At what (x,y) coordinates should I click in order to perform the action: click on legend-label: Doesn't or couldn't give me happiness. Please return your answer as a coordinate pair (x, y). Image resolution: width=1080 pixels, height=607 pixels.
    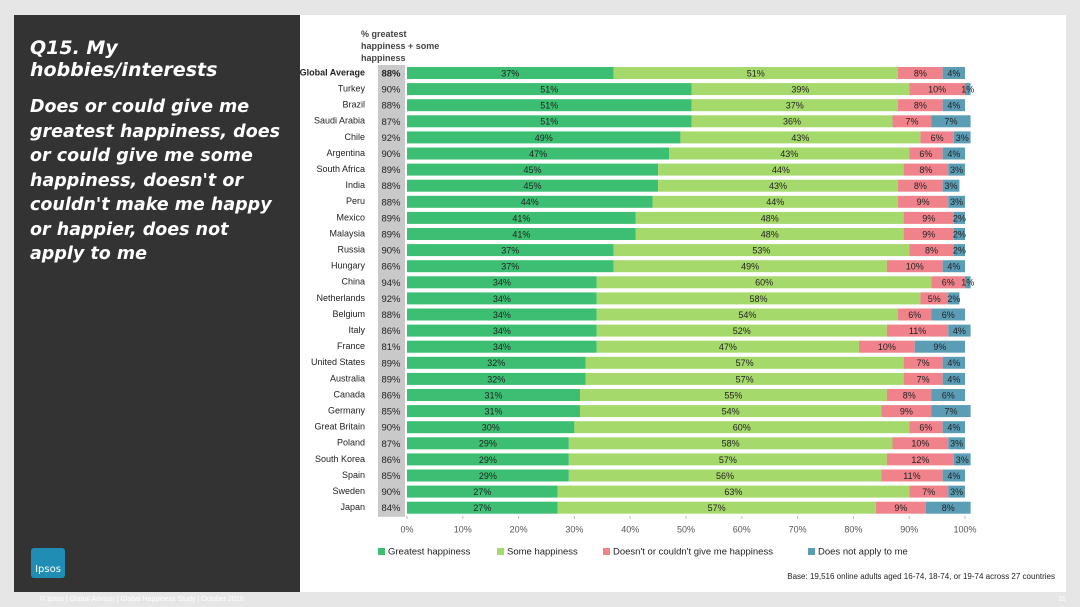
    Looking at the image, I should click on (693, 552).